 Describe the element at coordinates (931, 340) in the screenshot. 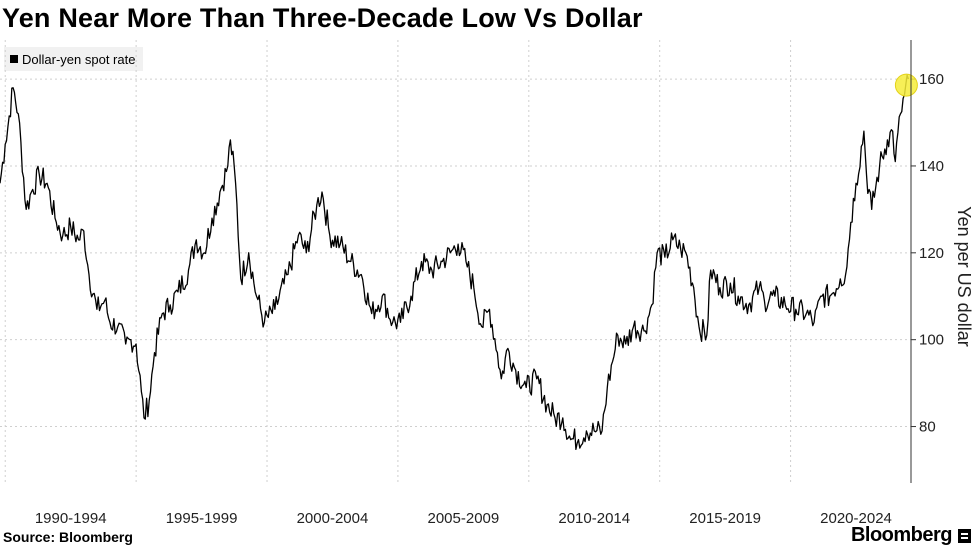

I see `y-tick-label-100: 100` at that location.